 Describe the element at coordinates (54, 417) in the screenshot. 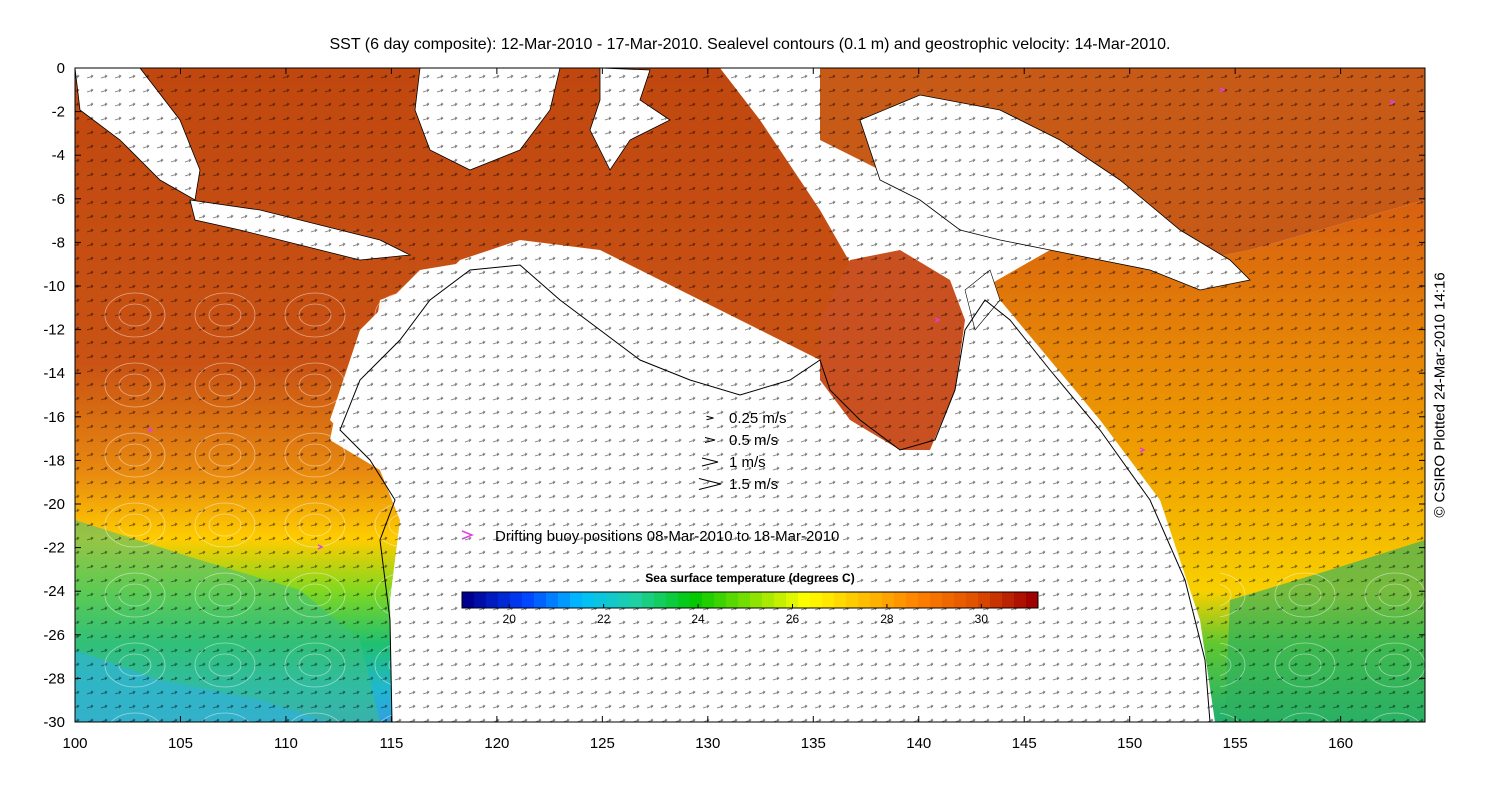

I see `y-tick-label: -16` at that location.